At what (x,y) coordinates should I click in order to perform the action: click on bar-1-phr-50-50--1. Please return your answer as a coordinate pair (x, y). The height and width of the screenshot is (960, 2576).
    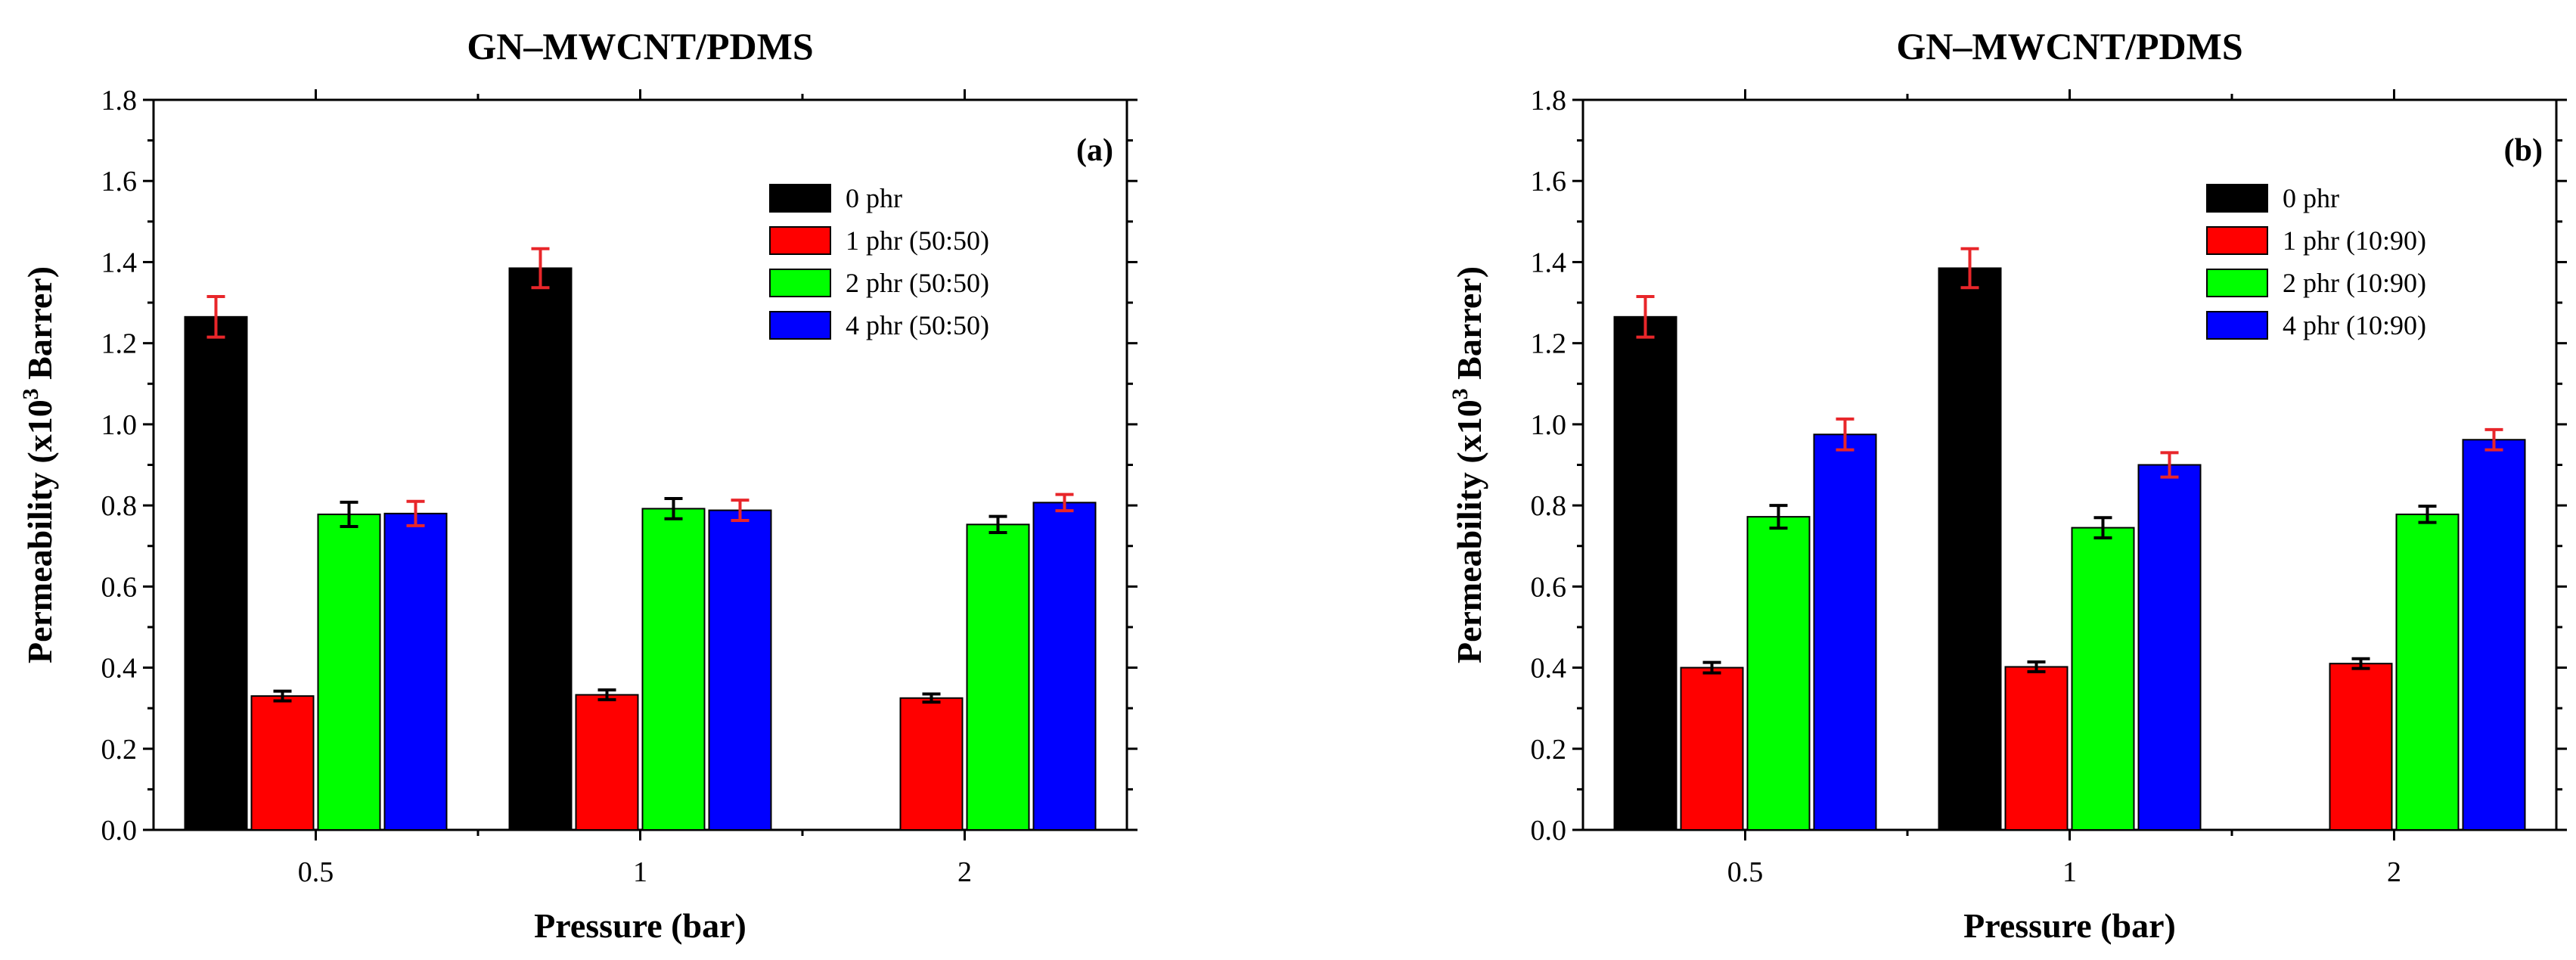
    Looking at the image, I should click on (607, 762).